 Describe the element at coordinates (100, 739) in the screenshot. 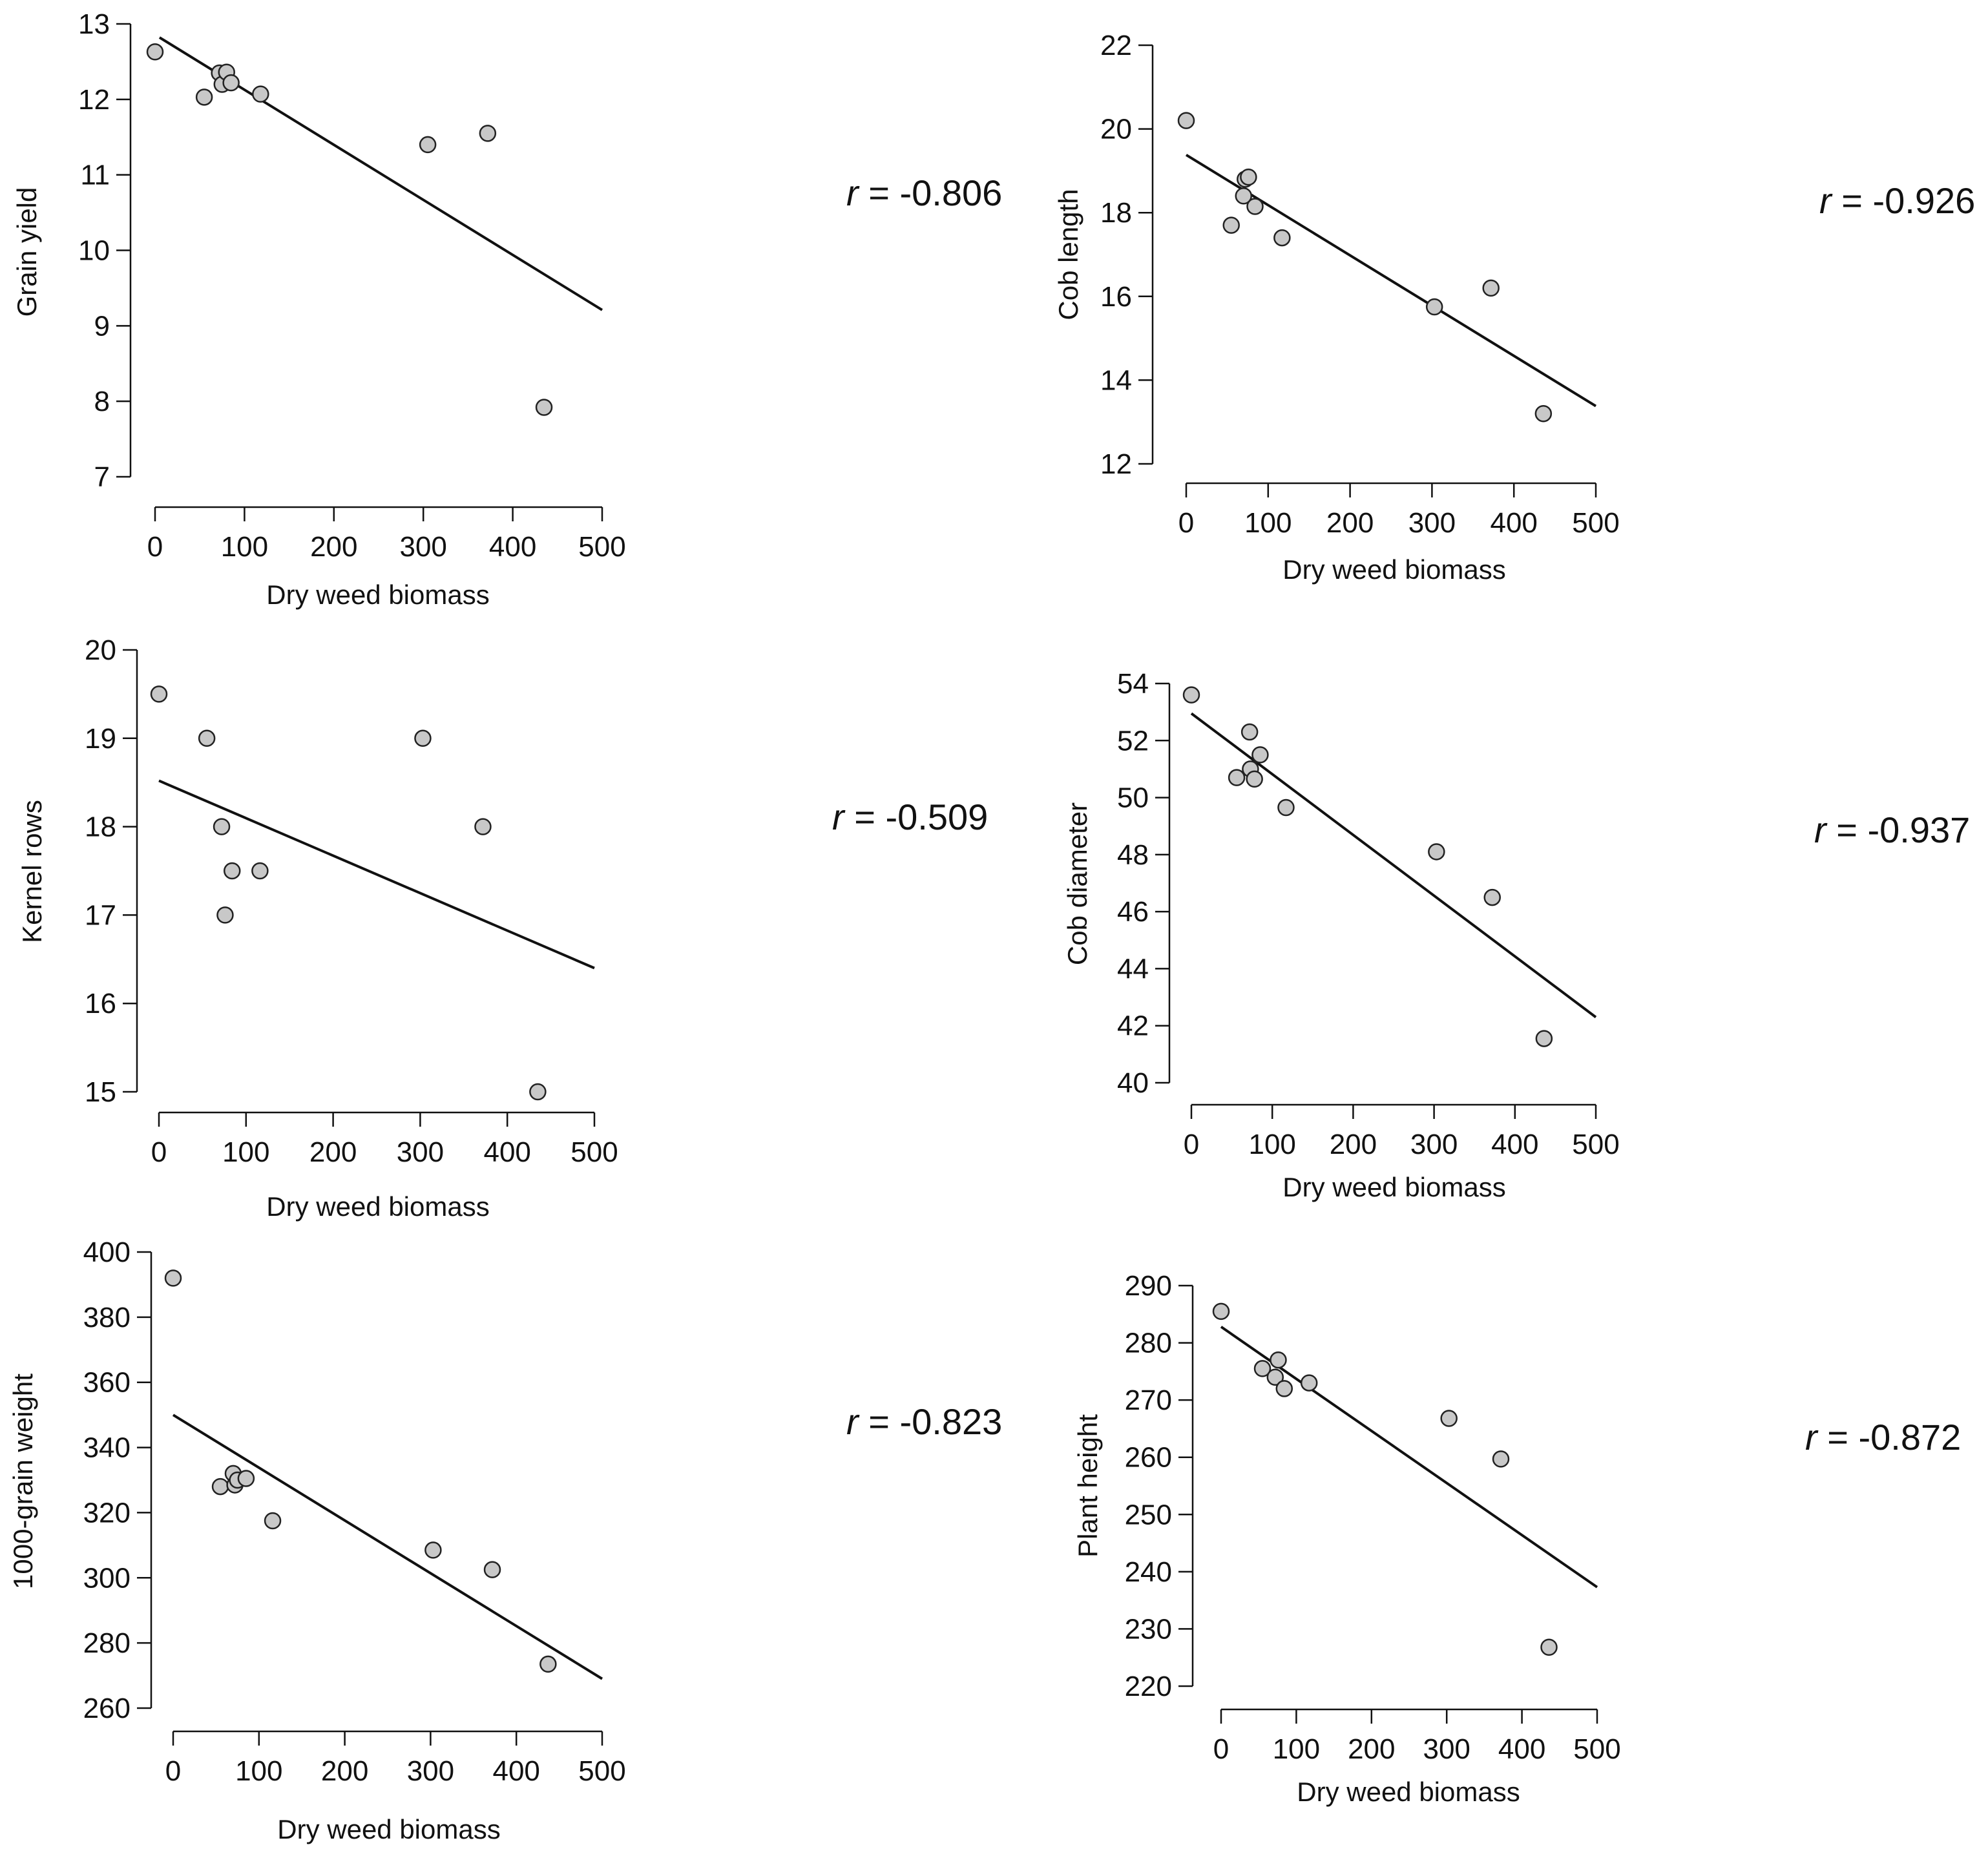

I see `y-tick-label: 19` at that location.